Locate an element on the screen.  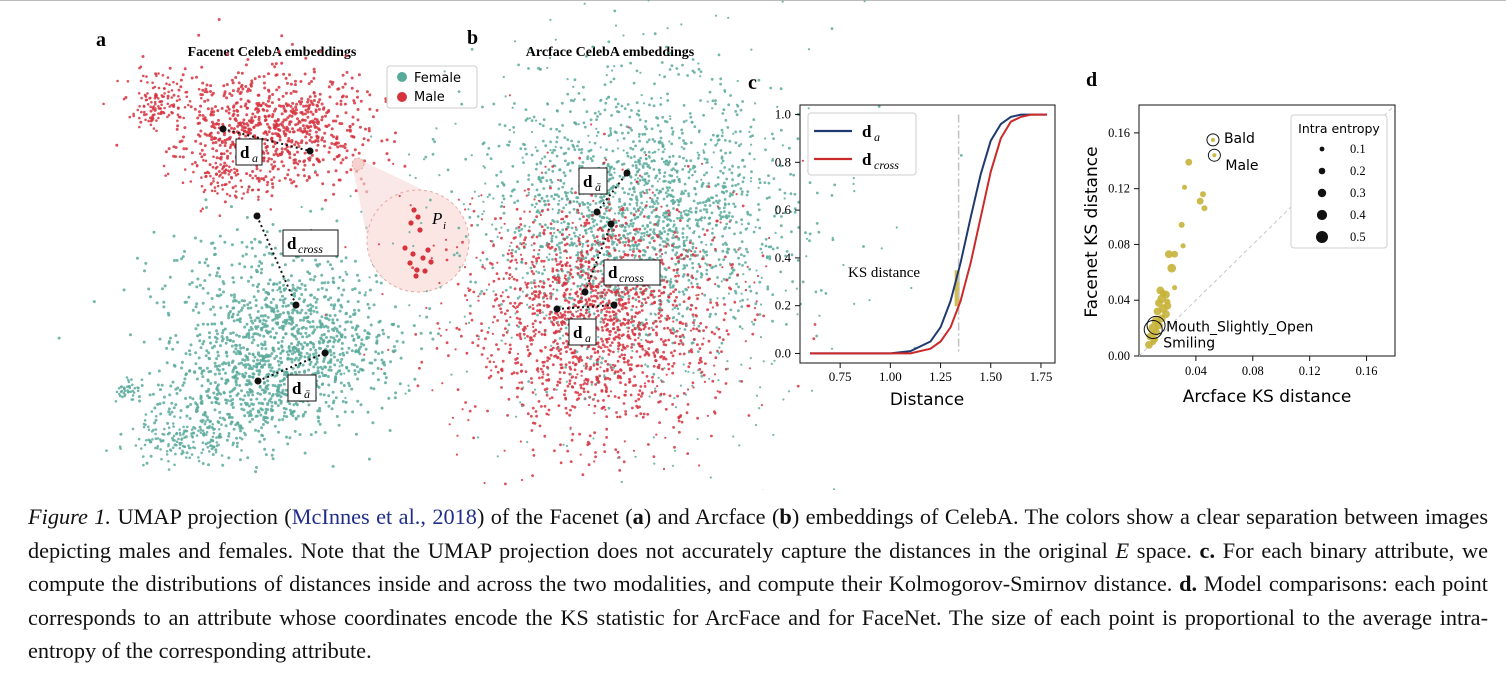
legend-box is located at coordinates (432, 87).